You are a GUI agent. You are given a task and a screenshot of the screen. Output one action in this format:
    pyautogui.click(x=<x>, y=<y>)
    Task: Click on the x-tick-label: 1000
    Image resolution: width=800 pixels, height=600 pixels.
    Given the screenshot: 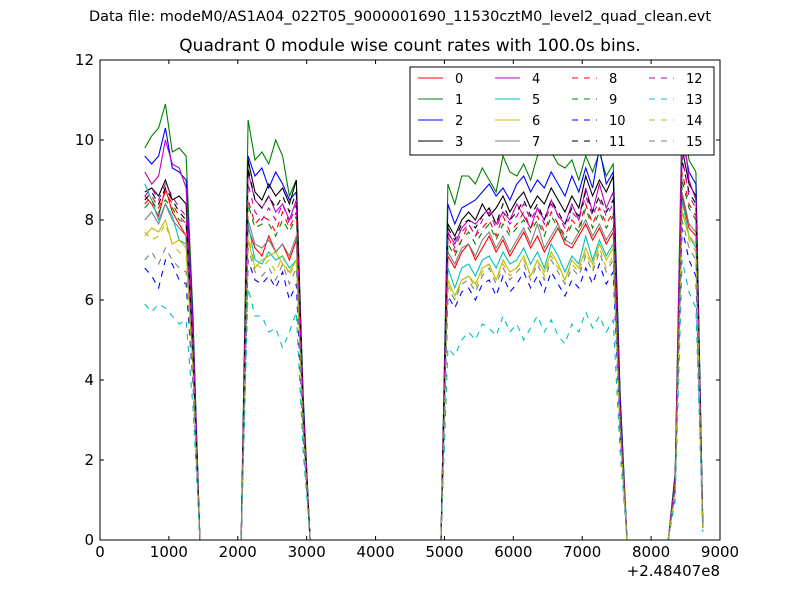 What is the action you would take?
    pyautogui.click(x=169, y=552)
    